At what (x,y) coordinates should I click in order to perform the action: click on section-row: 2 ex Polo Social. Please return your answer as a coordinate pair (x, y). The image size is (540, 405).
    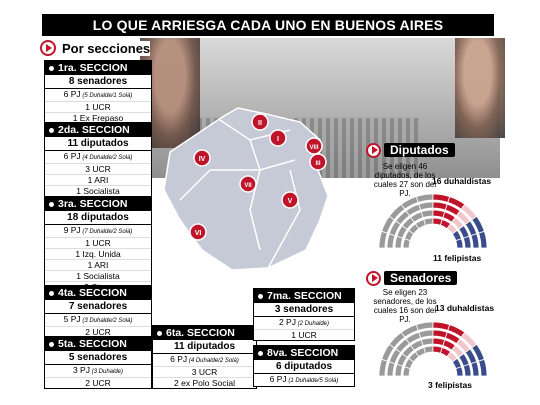
    Looking at the image, I should click on (204, 383).